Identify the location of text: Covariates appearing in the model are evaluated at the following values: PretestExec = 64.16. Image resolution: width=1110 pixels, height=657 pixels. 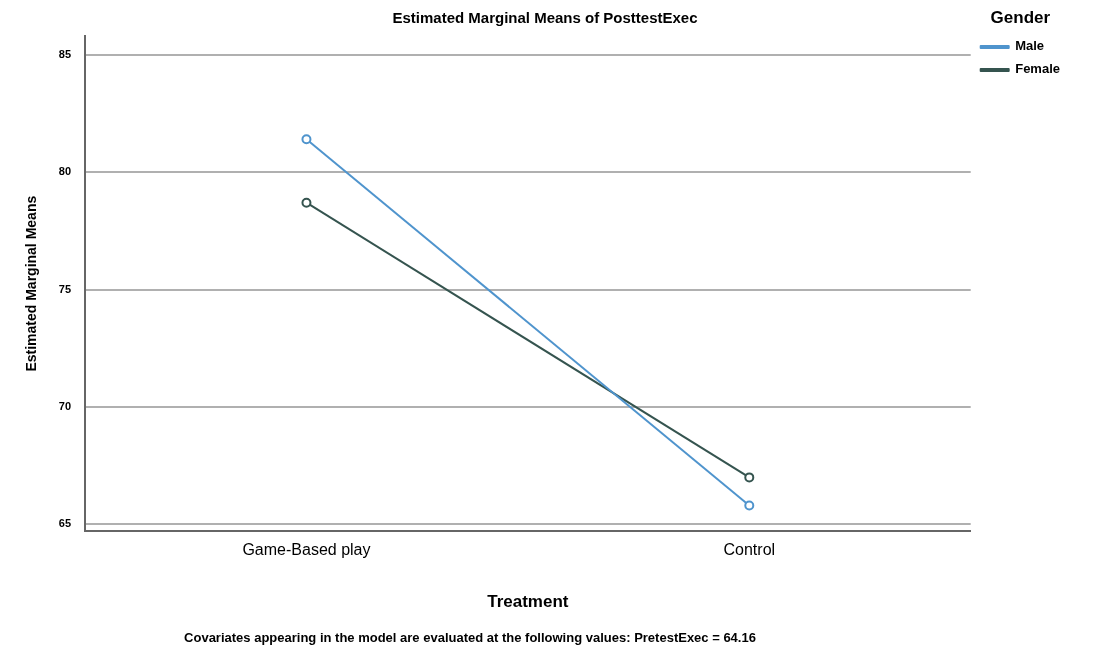
(470, 637).